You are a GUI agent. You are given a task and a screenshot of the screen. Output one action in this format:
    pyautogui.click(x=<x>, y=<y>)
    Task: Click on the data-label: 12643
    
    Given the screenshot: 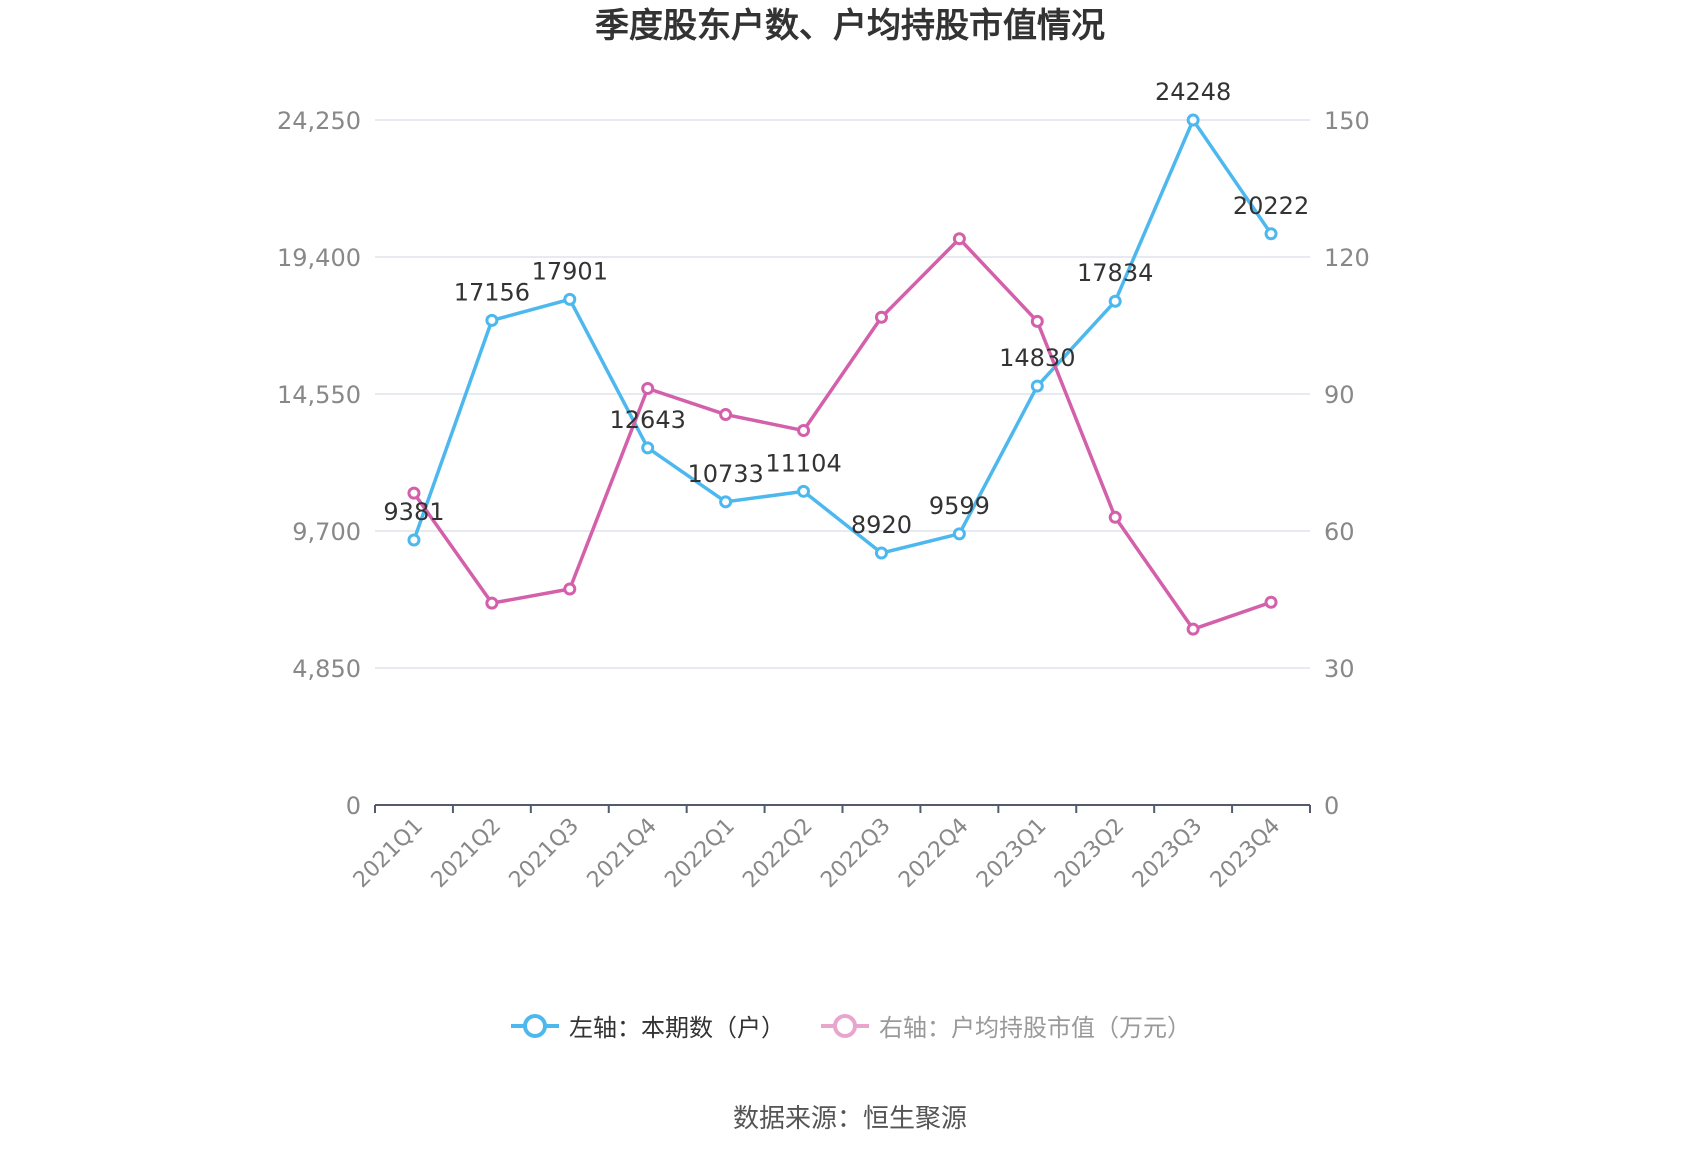 What is the action you would take?
    pyautogui.click(x=648, y=420)
    